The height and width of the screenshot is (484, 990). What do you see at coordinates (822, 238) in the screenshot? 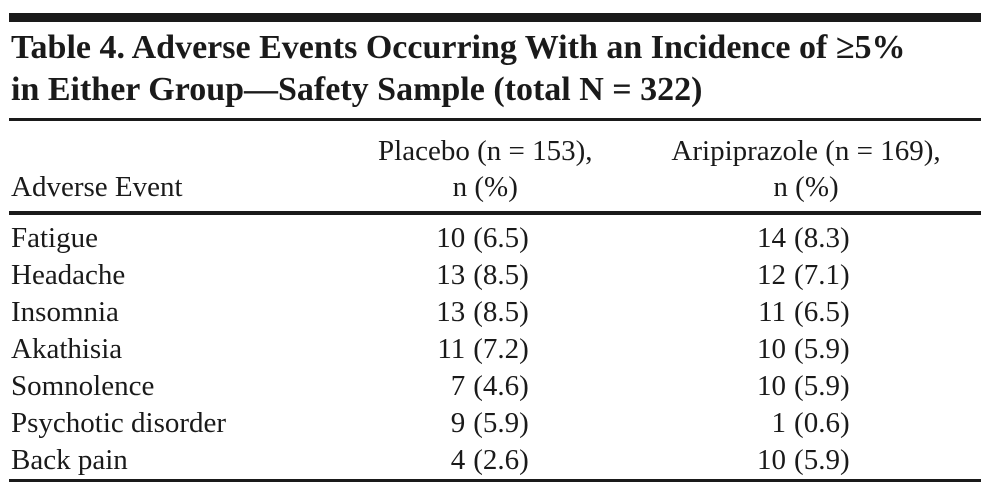
I see `aripiprazole-percent: (8.3)` at bounding box center [822, 238].